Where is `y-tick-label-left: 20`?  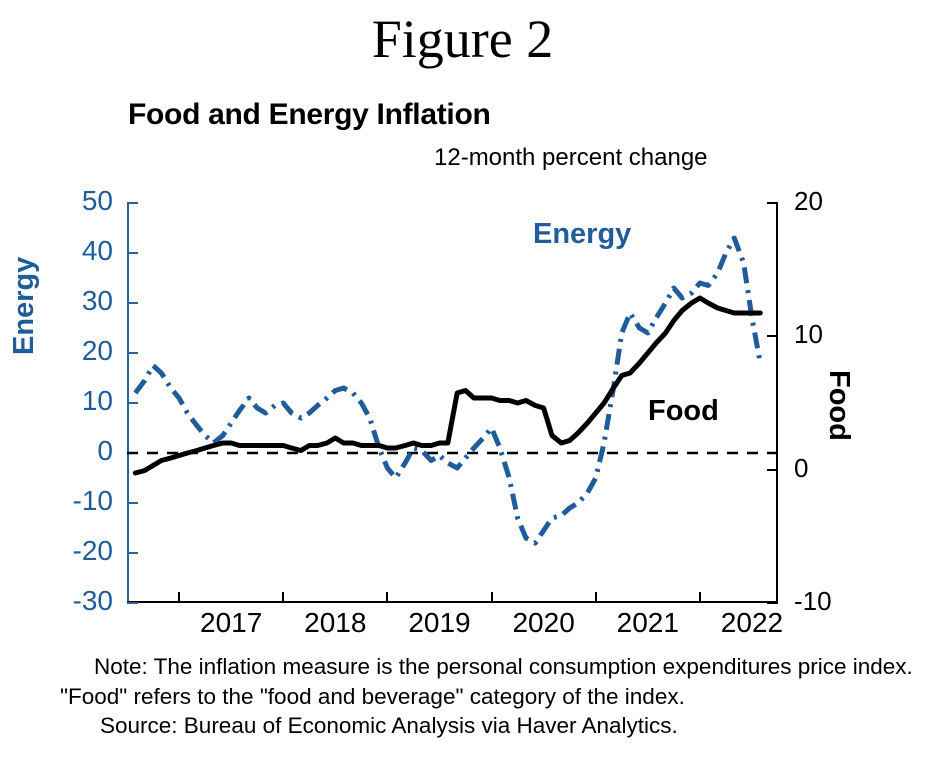 y-tick-label-left: 20 is located at coordinates (97, 350).